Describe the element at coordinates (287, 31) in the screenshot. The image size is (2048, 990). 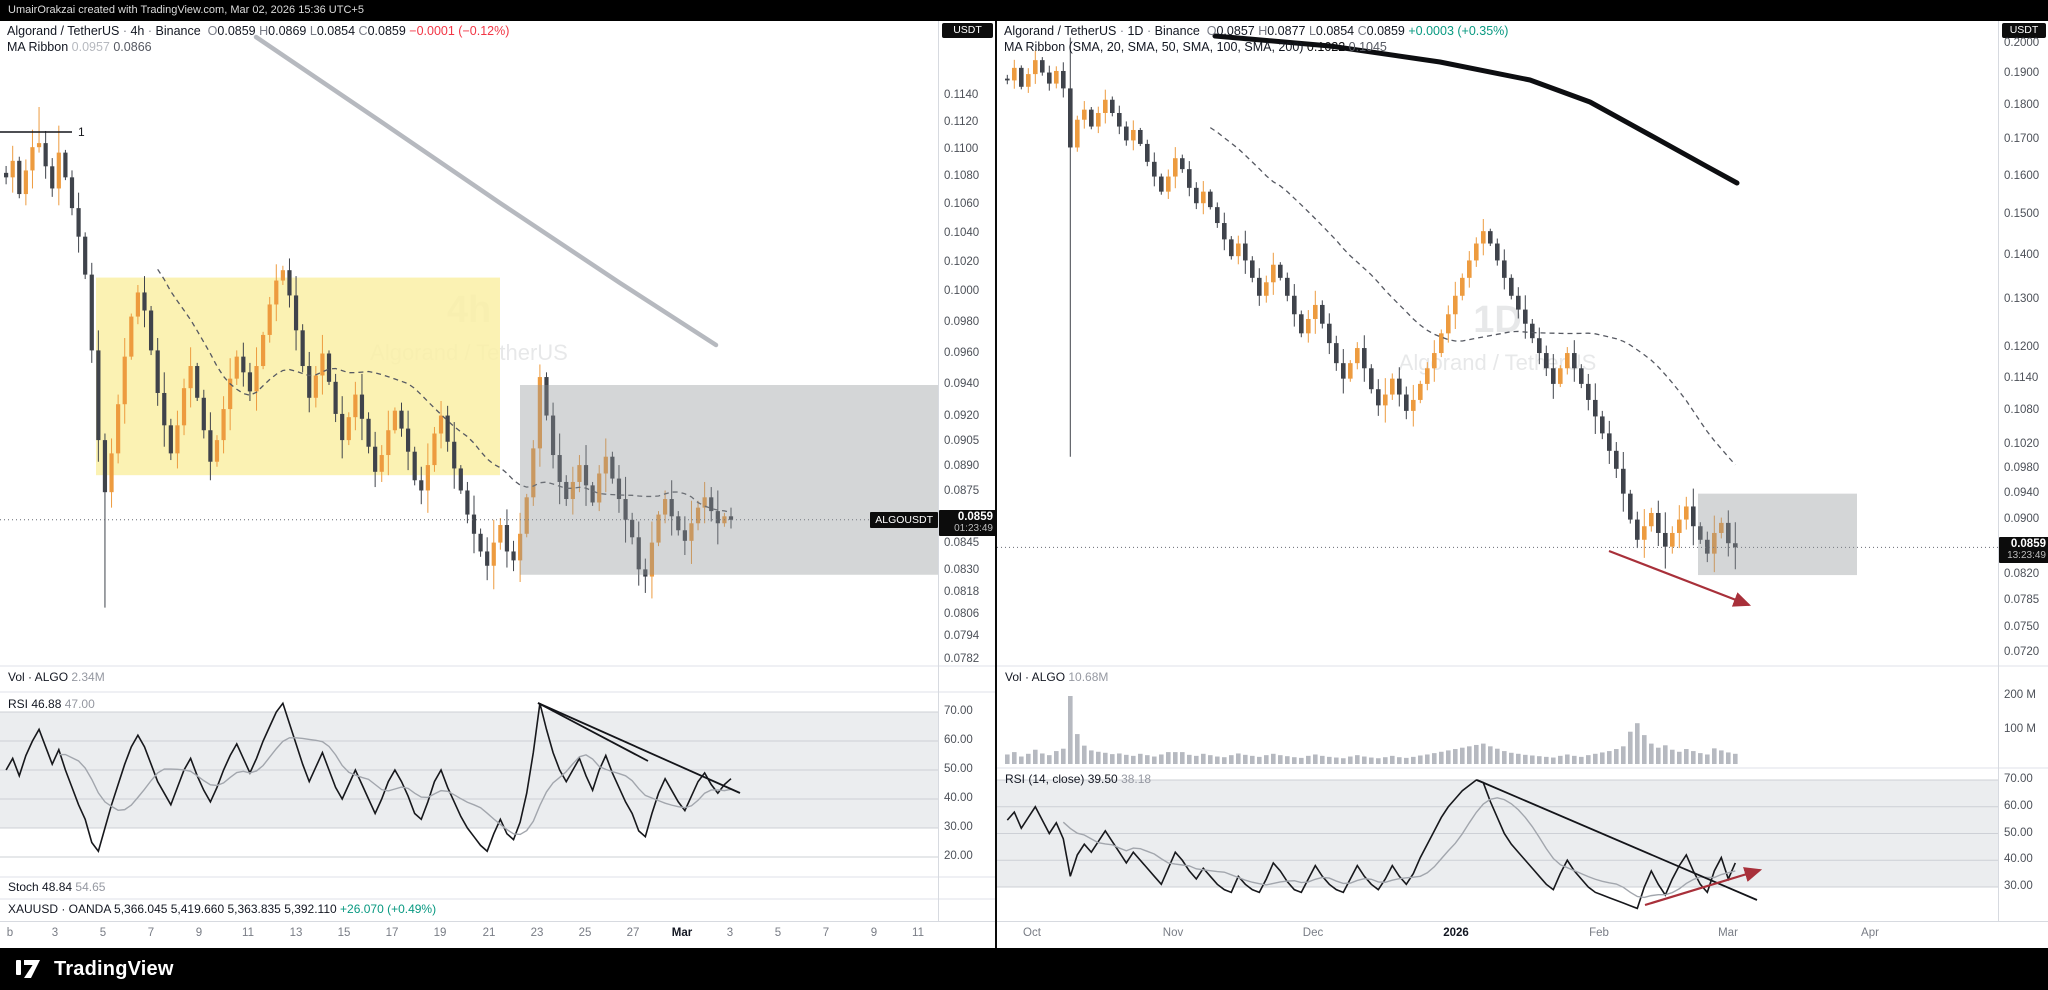
I see `ohlc-high: 0.0869` at that location.